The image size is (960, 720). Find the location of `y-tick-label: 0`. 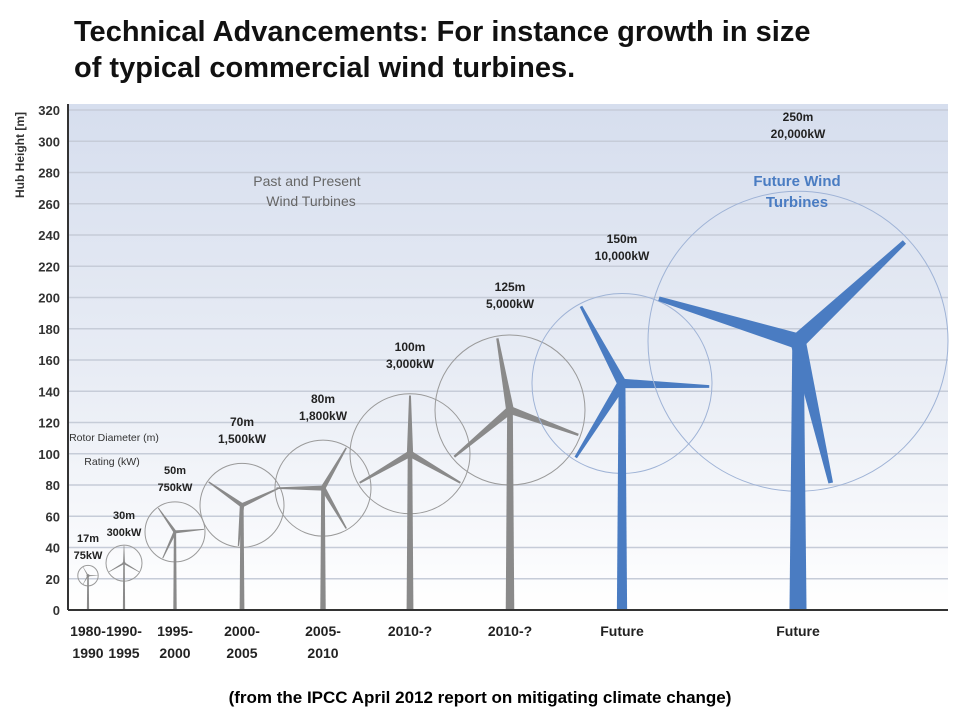

y-tick-label: 0 is located at coordinates (56, 610).